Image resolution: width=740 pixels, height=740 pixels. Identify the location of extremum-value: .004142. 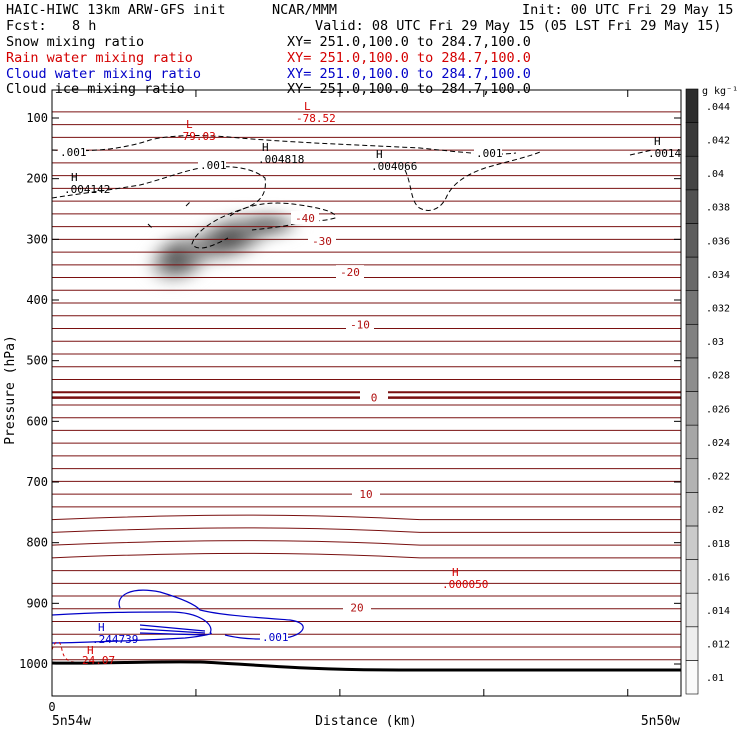
(87, 189).